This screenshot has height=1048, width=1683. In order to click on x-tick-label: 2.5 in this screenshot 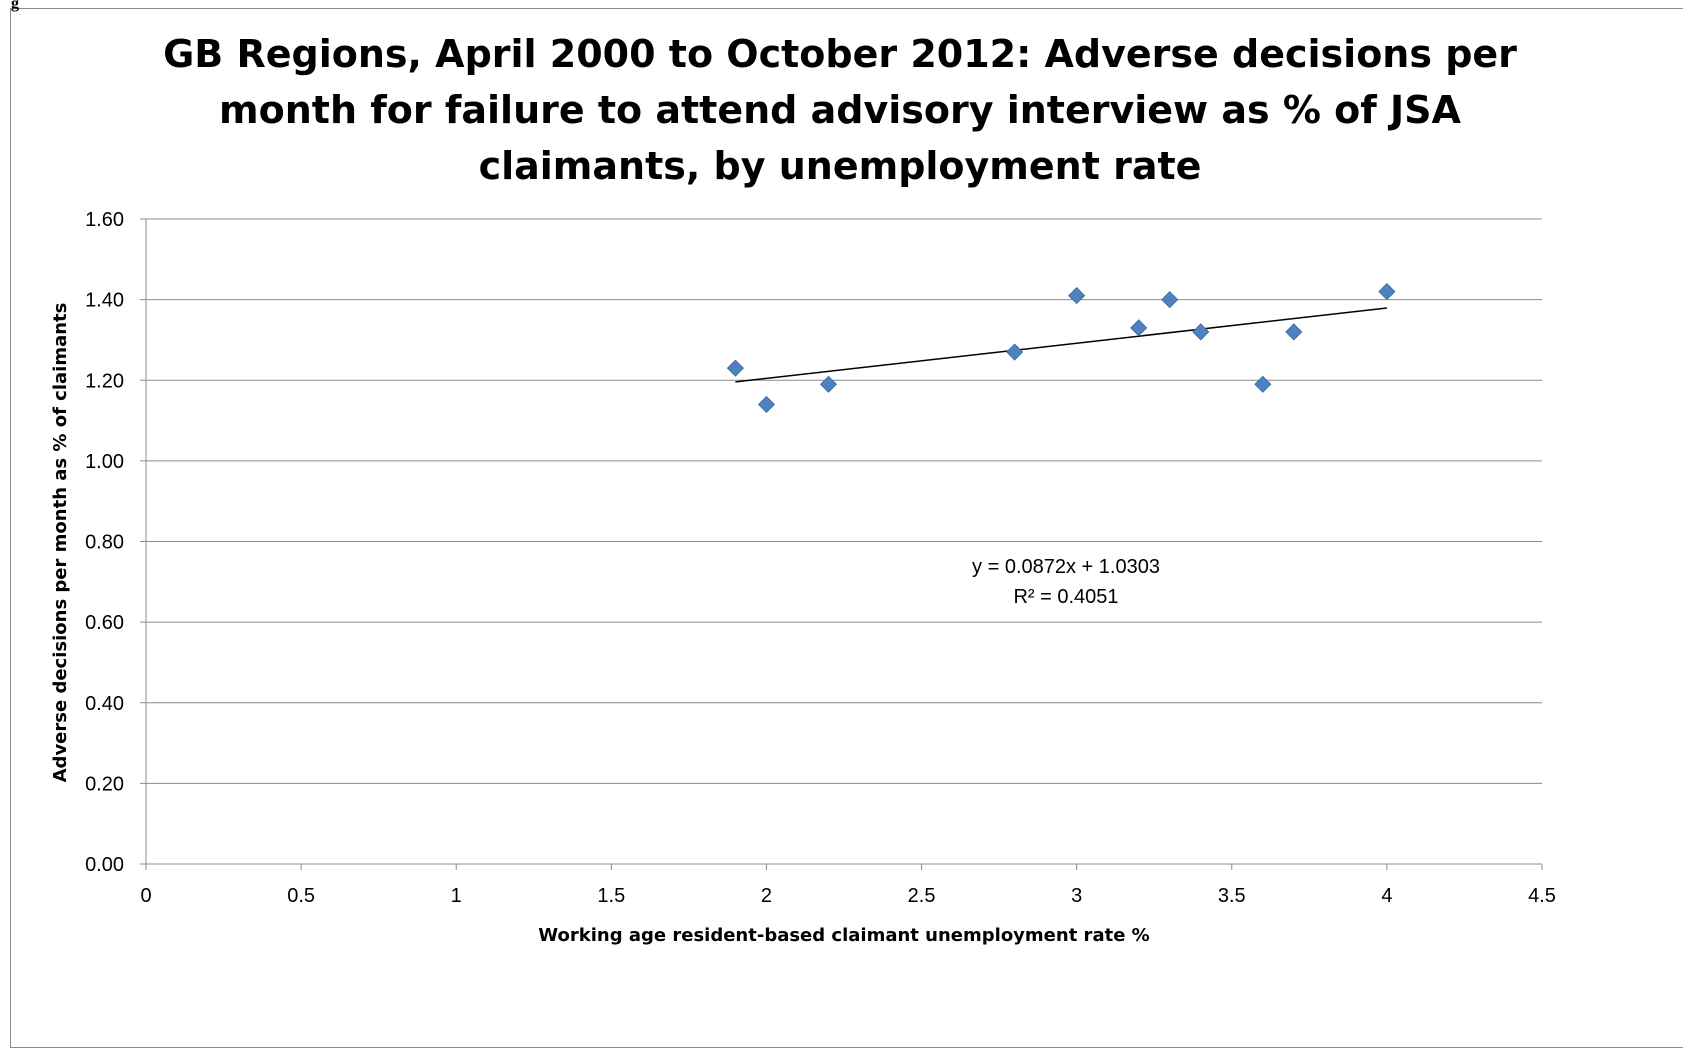, I will do `click(922, 896)`.